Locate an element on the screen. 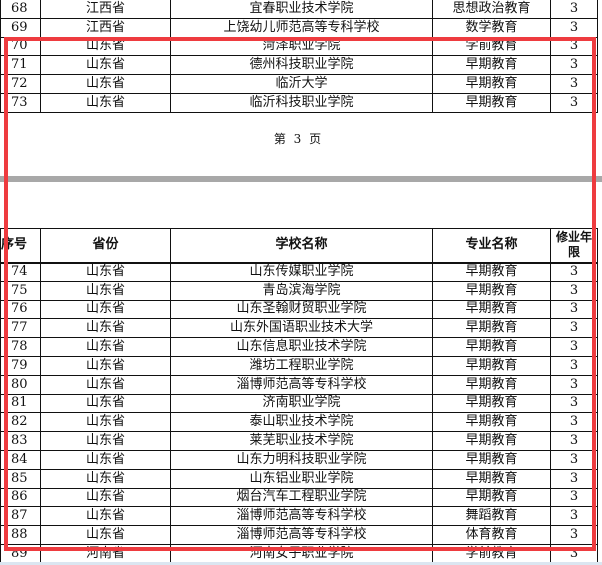 The width and height of the screenshot is (602, 565). window-bottom-edge is located at coordinates (301, 563).